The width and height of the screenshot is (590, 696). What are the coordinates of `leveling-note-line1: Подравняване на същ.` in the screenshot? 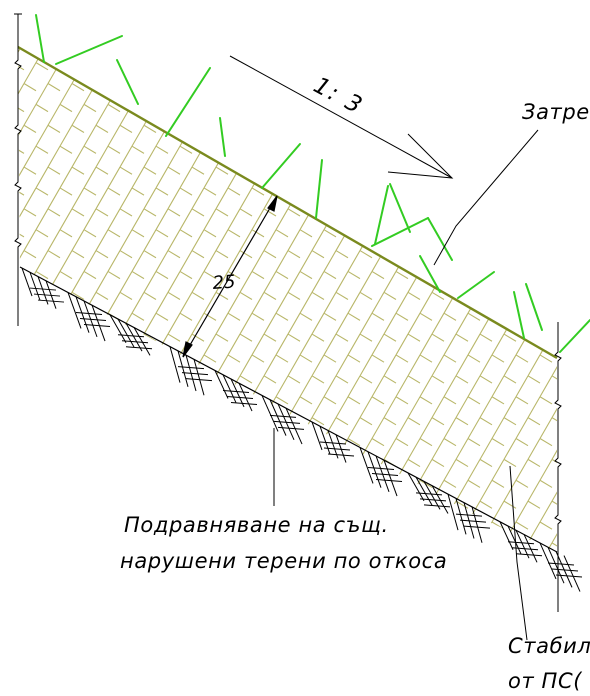 It's located at (256, 525).